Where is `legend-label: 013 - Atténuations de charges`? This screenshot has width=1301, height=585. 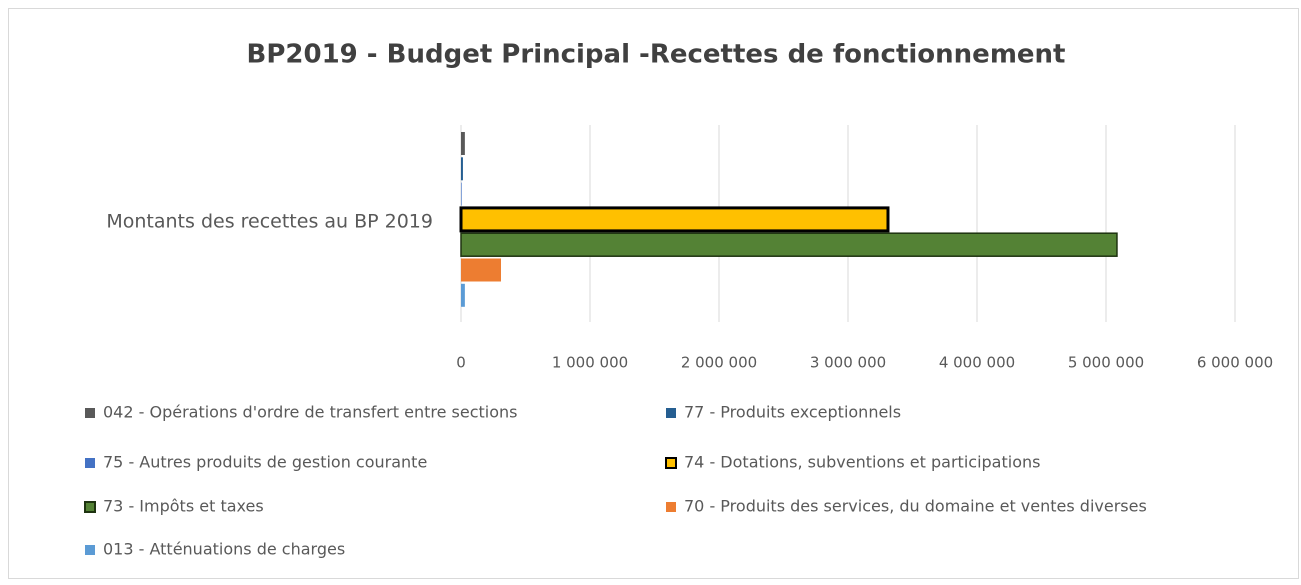 legend-label: 013 - Atténuations de charges is located at coordinates (224, 549).